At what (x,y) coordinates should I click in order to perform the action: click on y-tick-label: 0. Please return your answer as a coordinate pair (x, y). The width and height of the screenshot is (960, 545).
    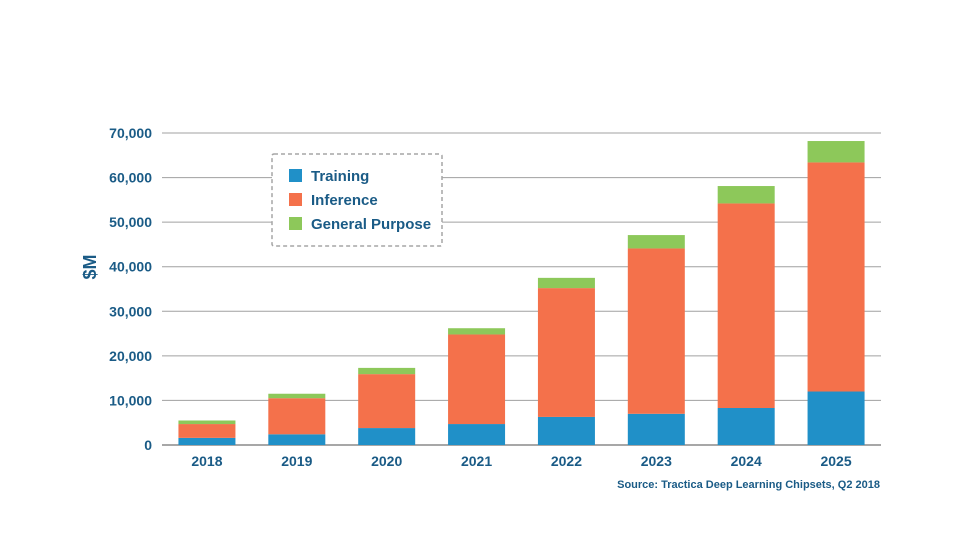
    Looking at the image, I should click on (148, 445).